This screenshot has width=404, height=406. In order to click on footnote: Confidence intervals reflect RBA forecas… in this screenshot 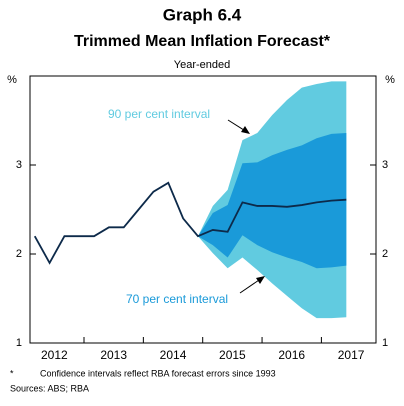, I will do `click(158, 373)`.